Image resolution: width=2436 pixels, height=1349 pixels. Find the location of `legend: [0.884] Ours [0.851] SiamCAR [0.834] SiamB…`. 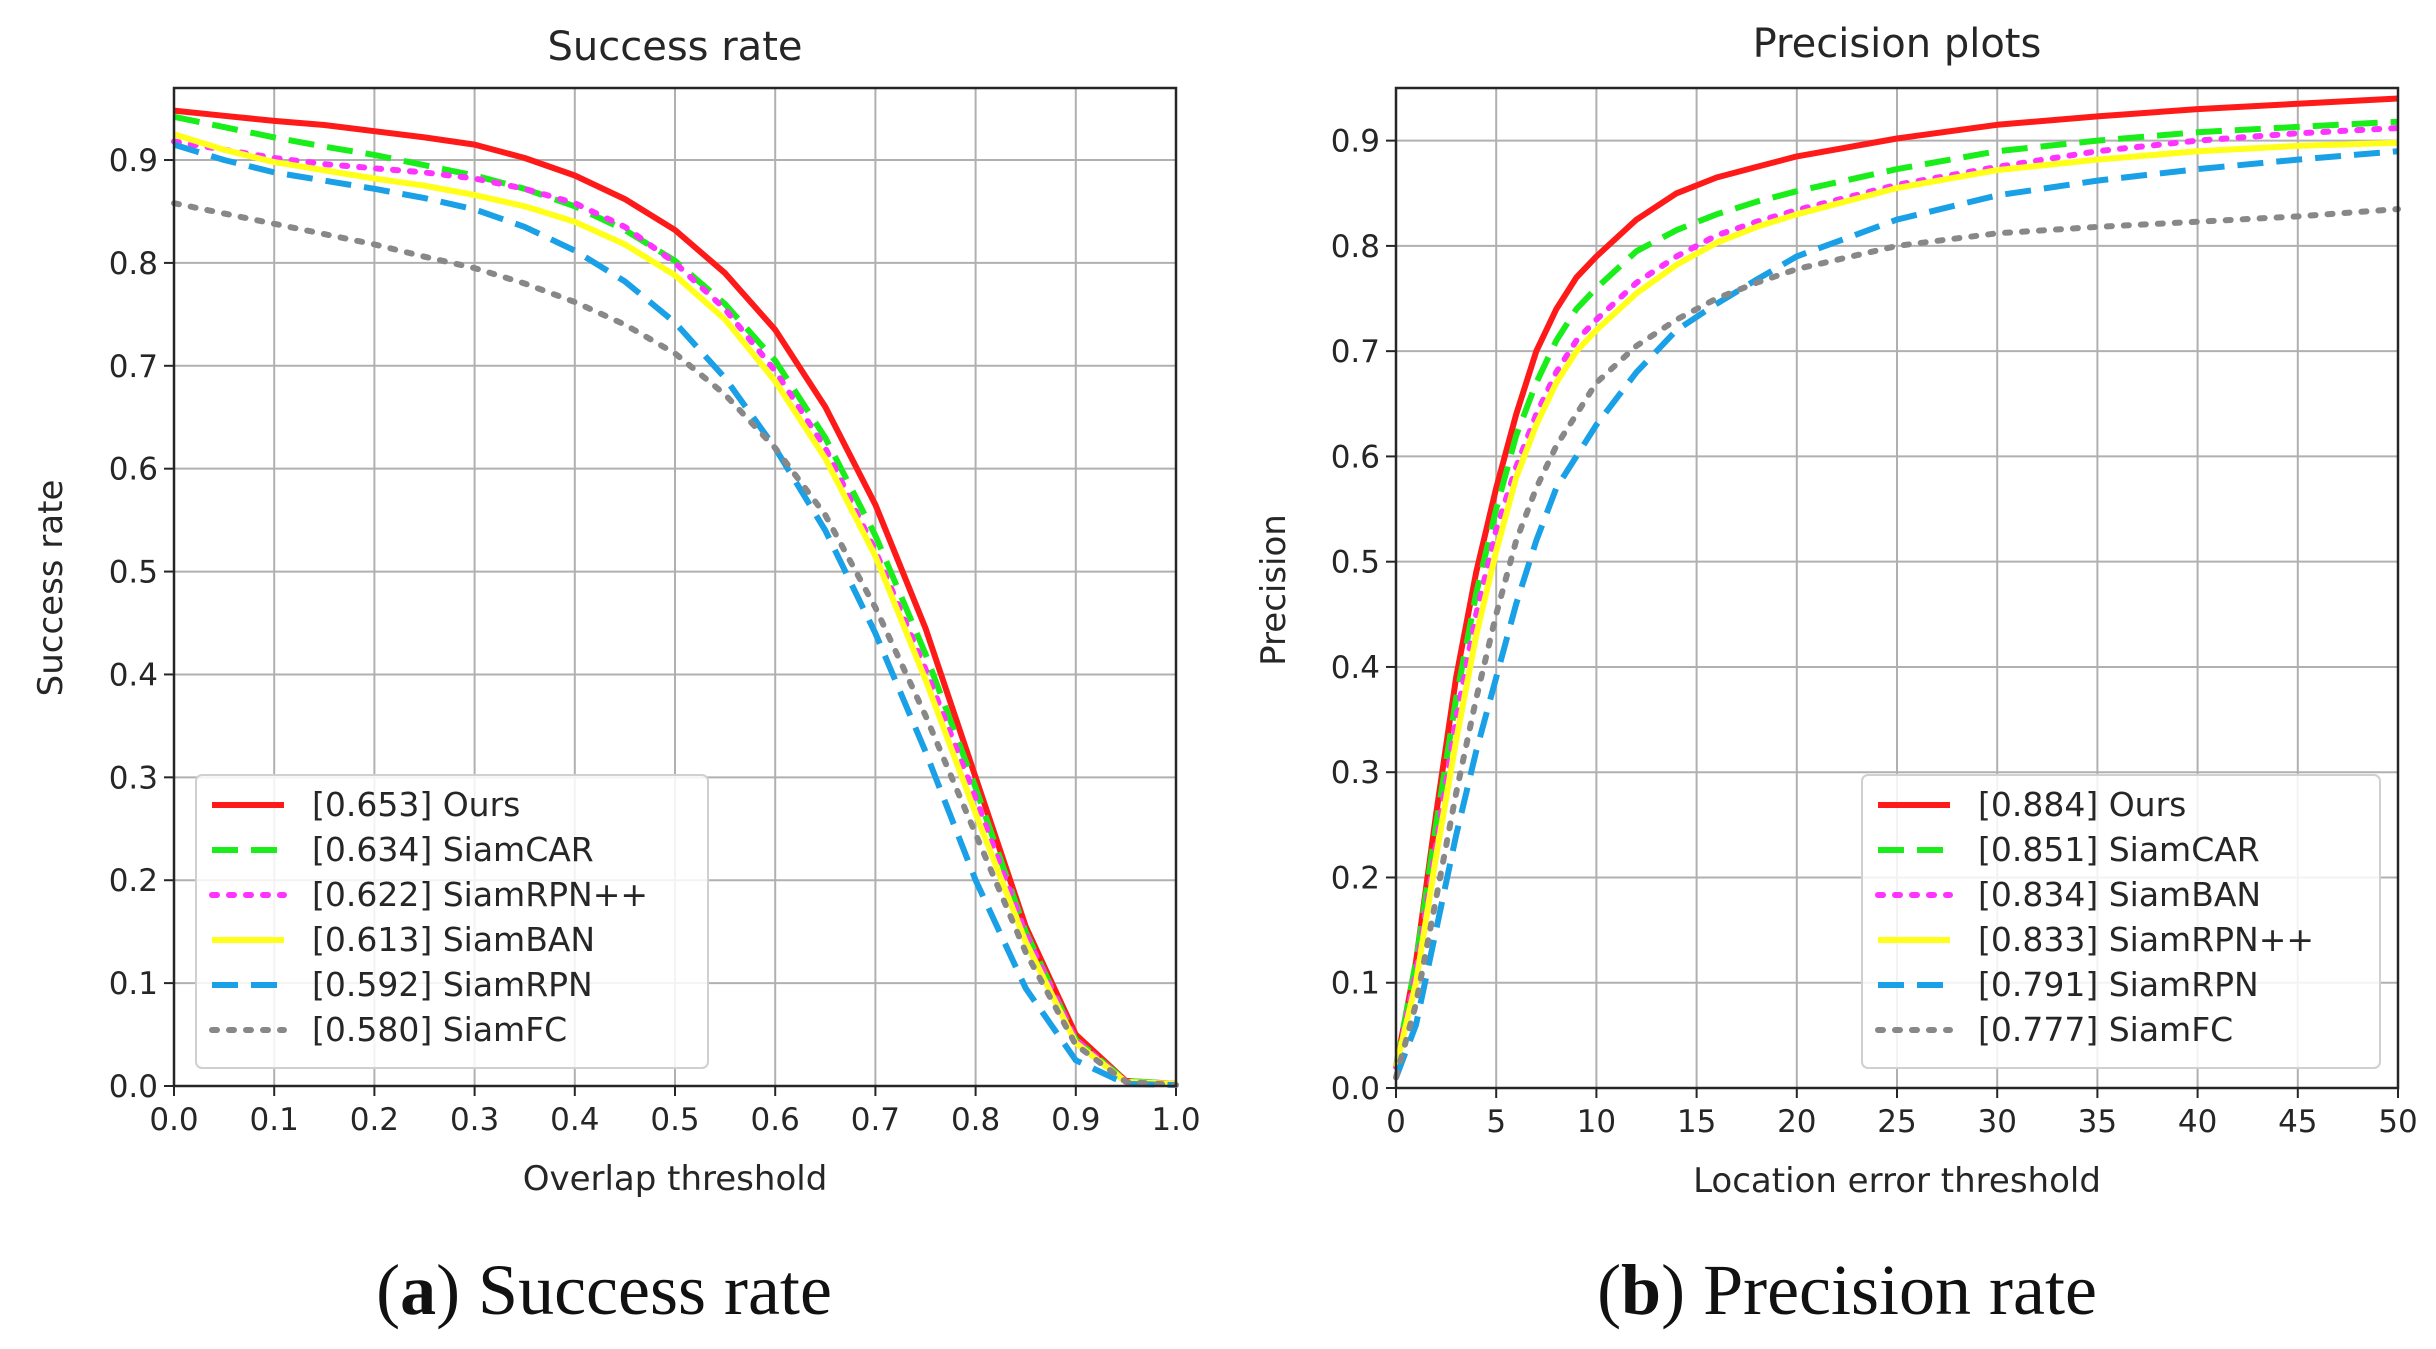

legend: [0.884] Ours [0.851] SiamCAR [0.834] SiamB… is located at coordinates (2121, 921).